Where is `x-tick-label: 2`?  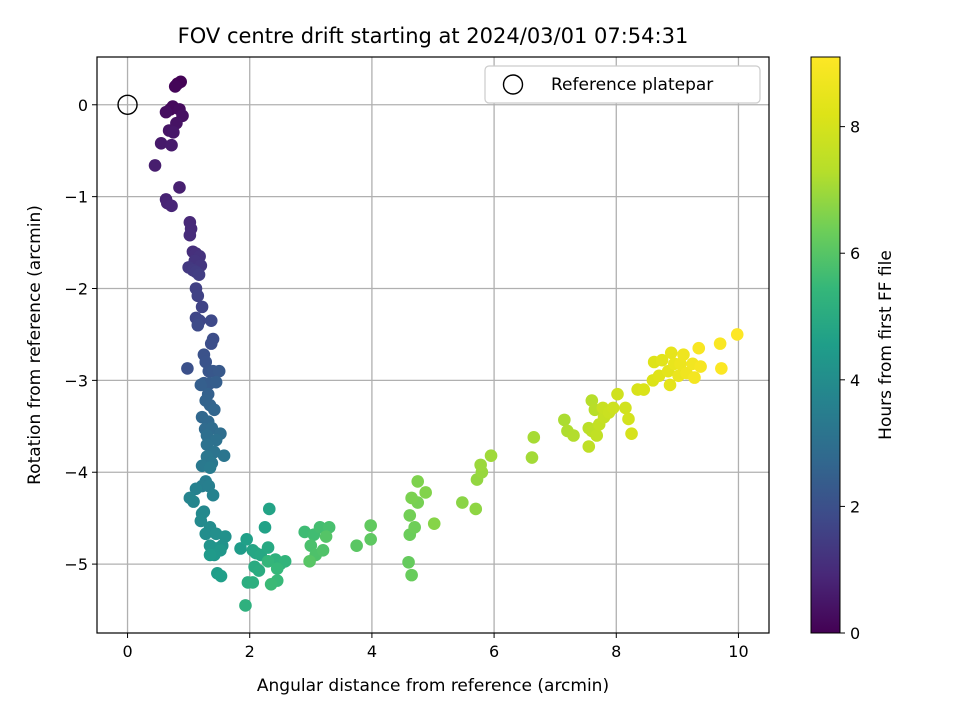
x-tick-label: 2 is located at coordinates (250, 651).